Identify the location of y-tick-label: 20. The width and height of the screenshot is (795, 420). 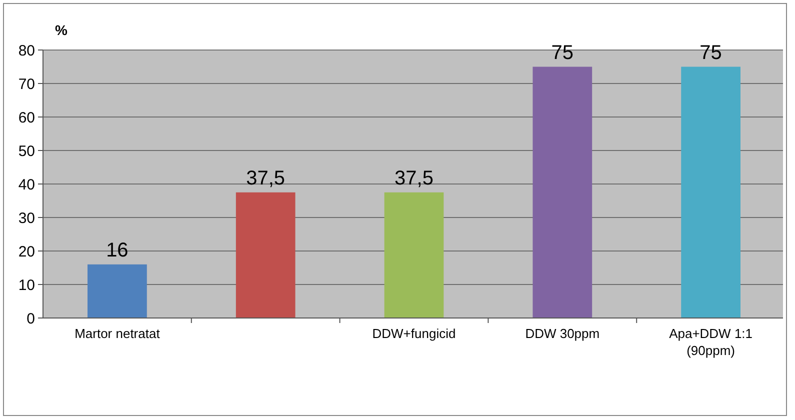
(26, 251).